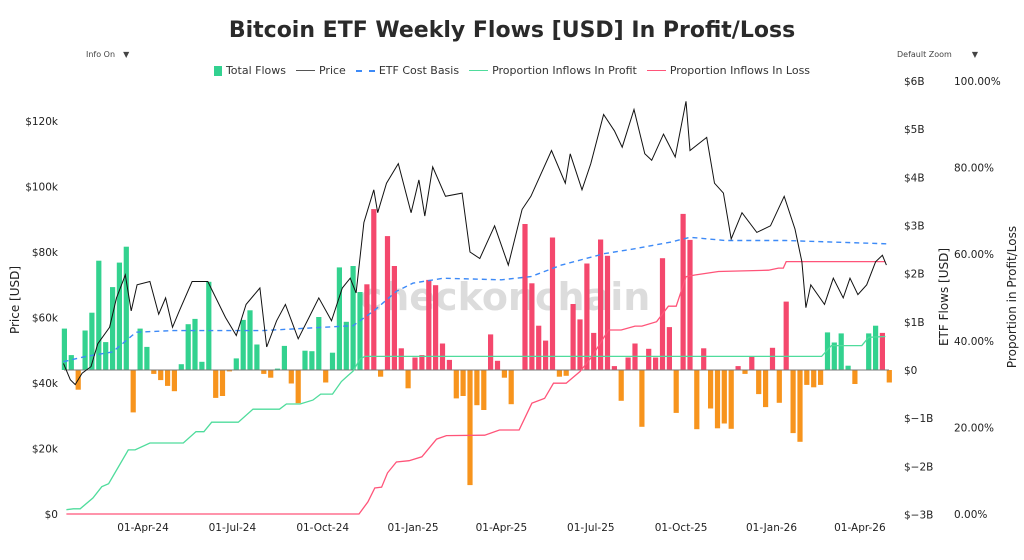 This screenshot has height=560, width=1024. What do you see at coordinates (553, 70) in the screenshot?
I see `legend-item-proportion-profit: Proportion Inflows In Profit` at bounding box center [553, 70].